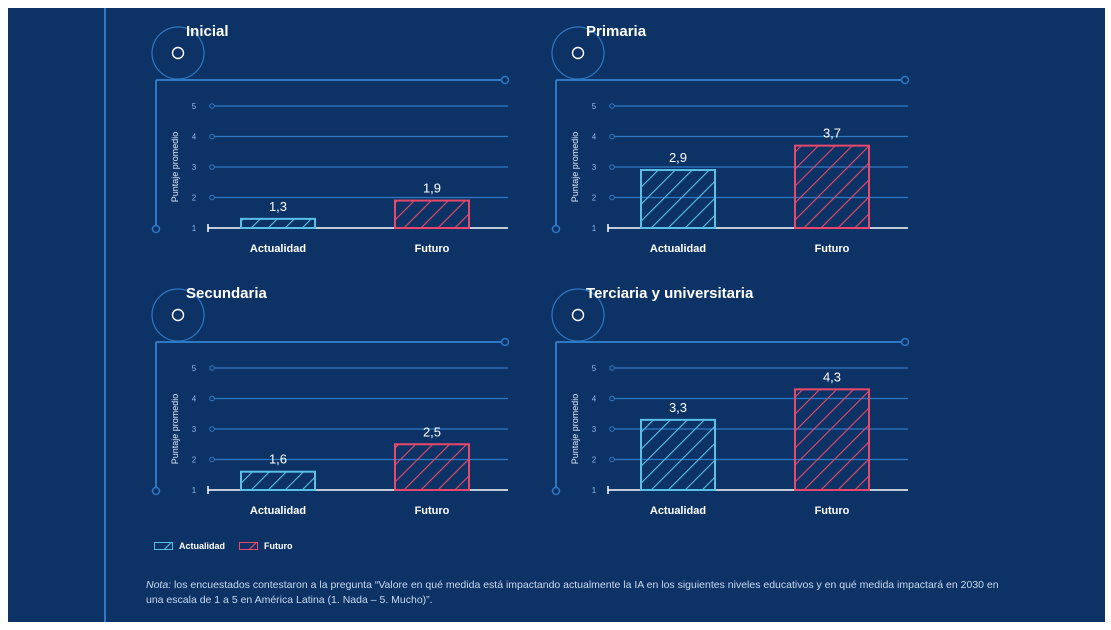 This screenshot has width=1111, height=630. What do you see at coordinates (432, 188) in the screenshot?
I see `value-label: 1,9` at bounding box center [432, 188].